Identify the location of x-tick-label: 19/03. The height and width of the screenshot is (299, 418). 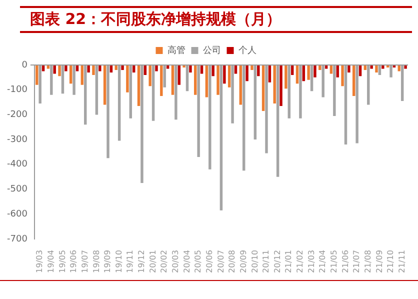
(39, 262).